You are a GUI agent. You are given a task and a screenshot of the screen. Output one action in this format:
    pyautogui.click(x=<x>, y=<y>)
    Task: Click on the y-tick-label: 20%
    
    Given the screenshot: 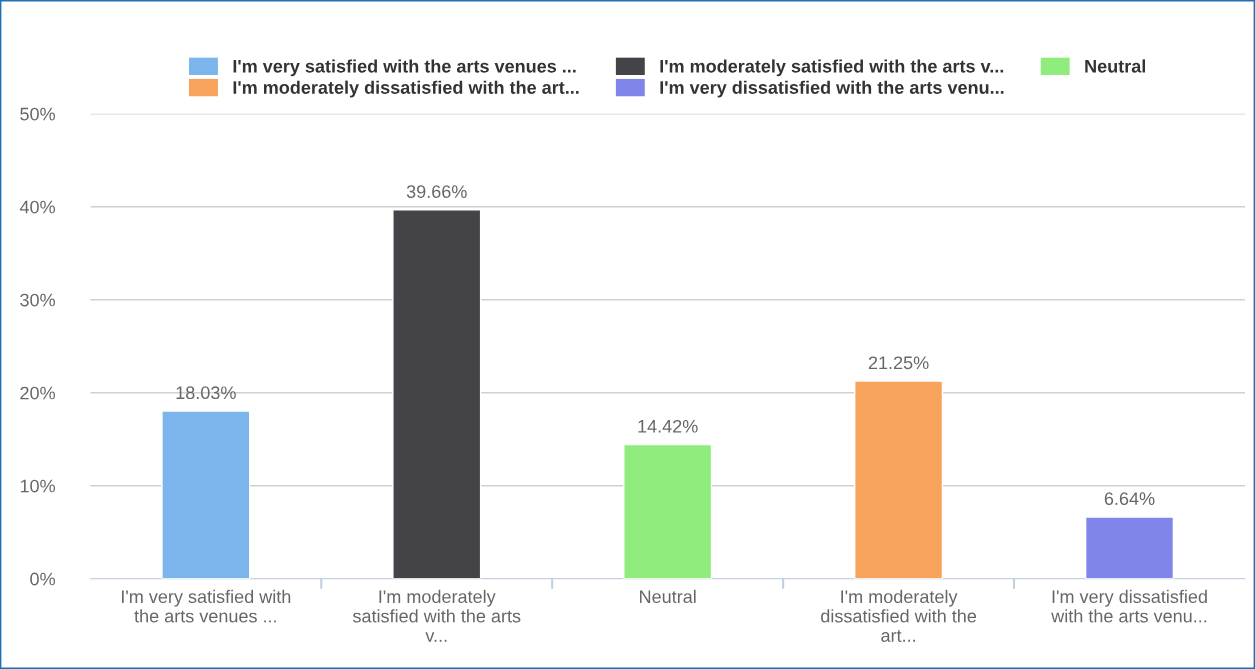 What is the action you would take?
    pyautogui.click(x=37, y=393)
    